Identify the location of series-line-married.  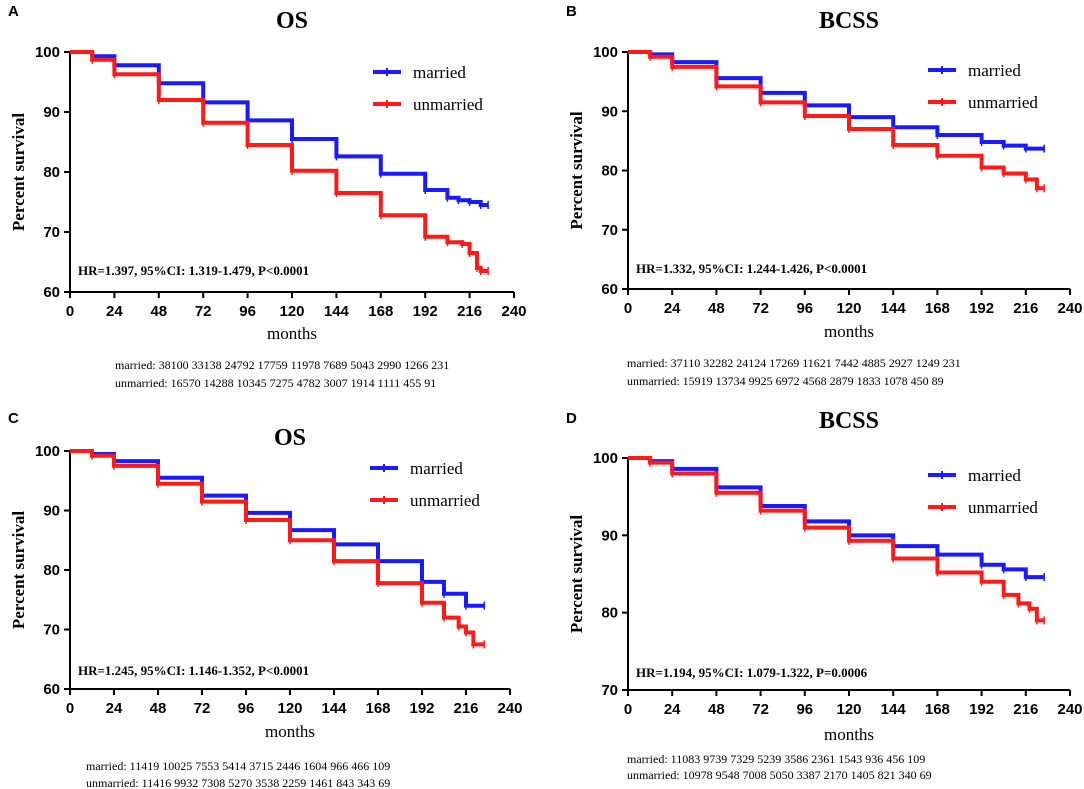
(279, 128).